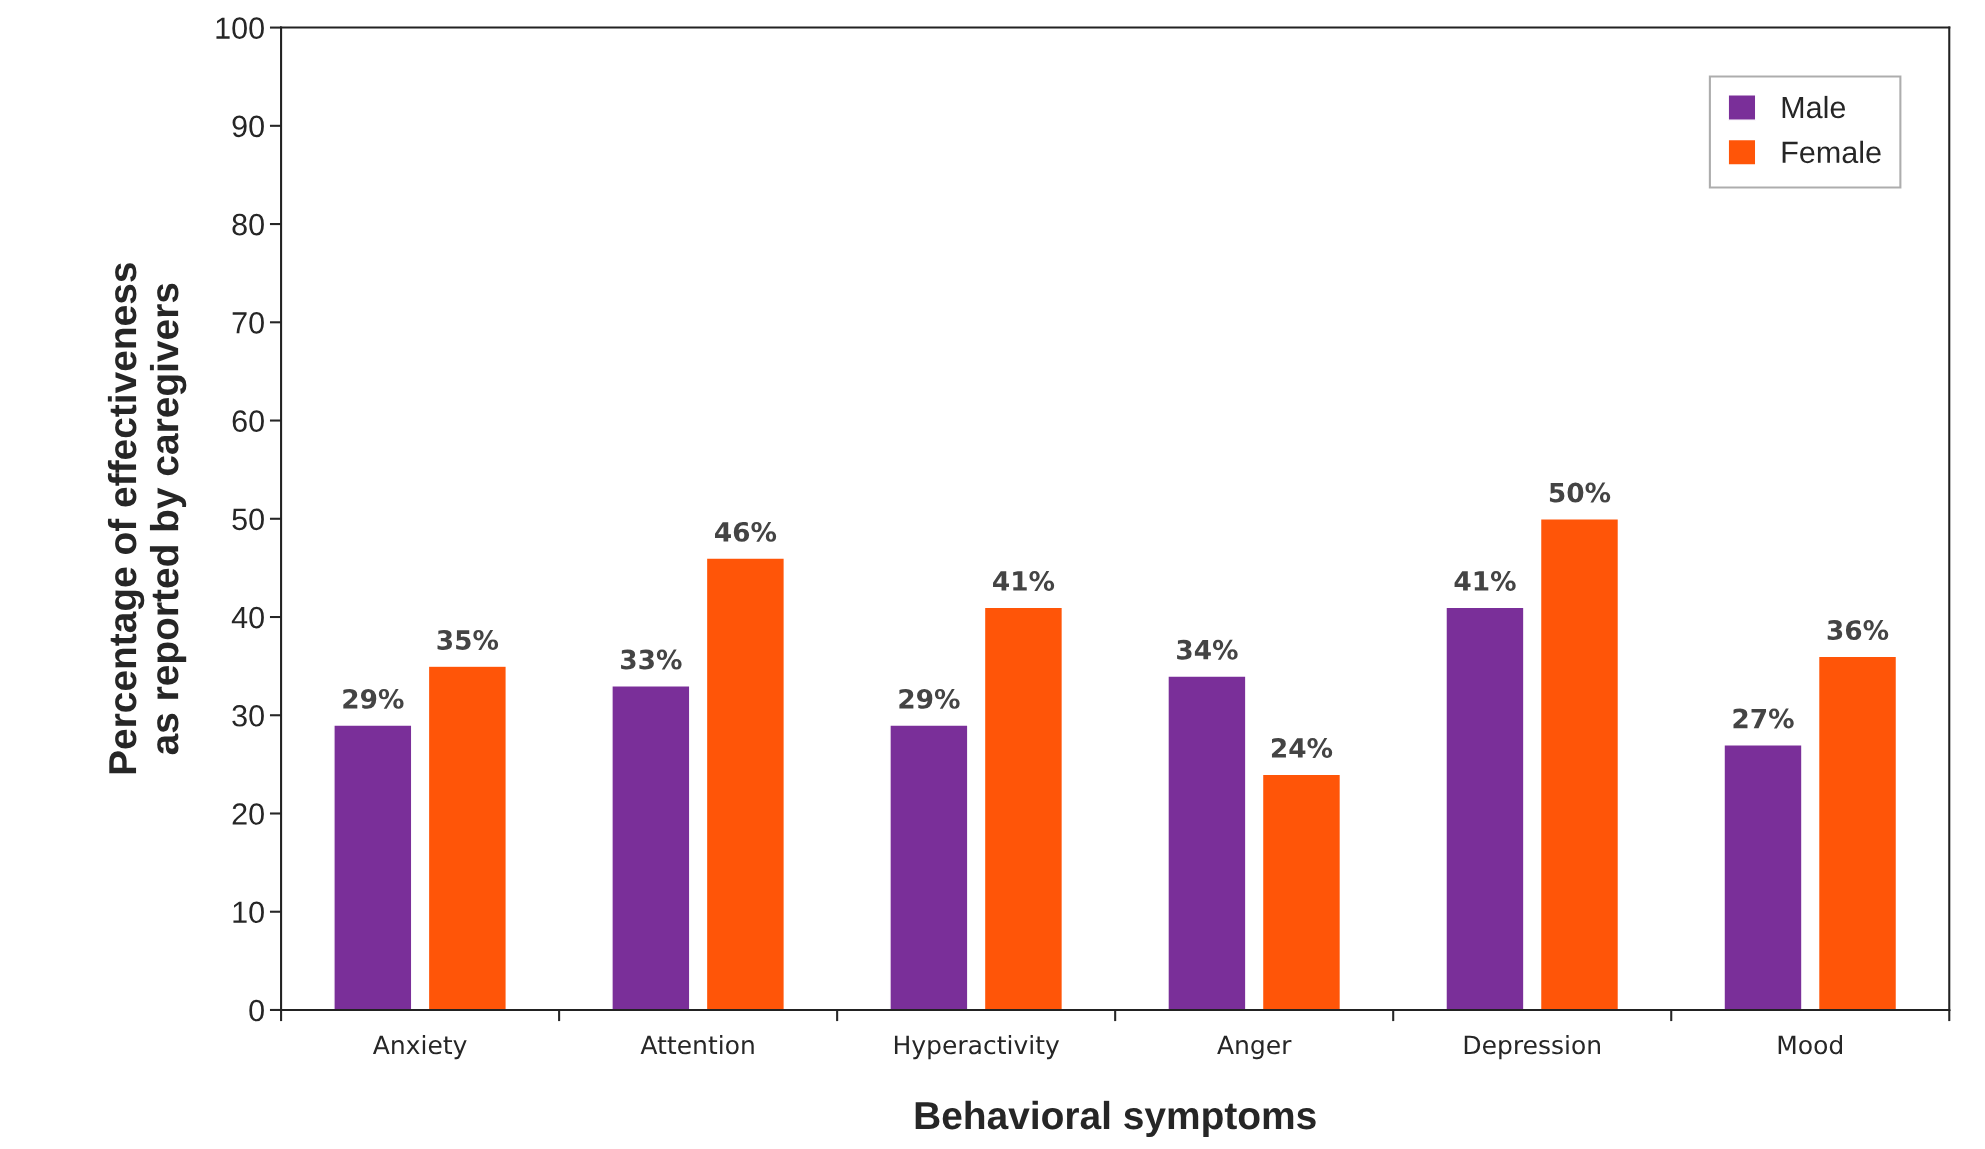  I want to click on y-tick-label: 90, so click(248, 126).